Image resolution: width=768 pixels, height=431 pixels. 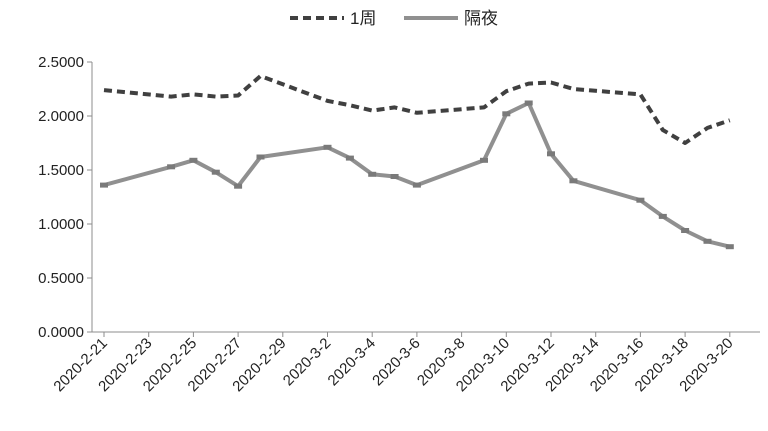 What do you see at coordinates (61, 332) in the screenshot?
I see `y-tick-label: 0.0000` at bounding box center [61, 332].